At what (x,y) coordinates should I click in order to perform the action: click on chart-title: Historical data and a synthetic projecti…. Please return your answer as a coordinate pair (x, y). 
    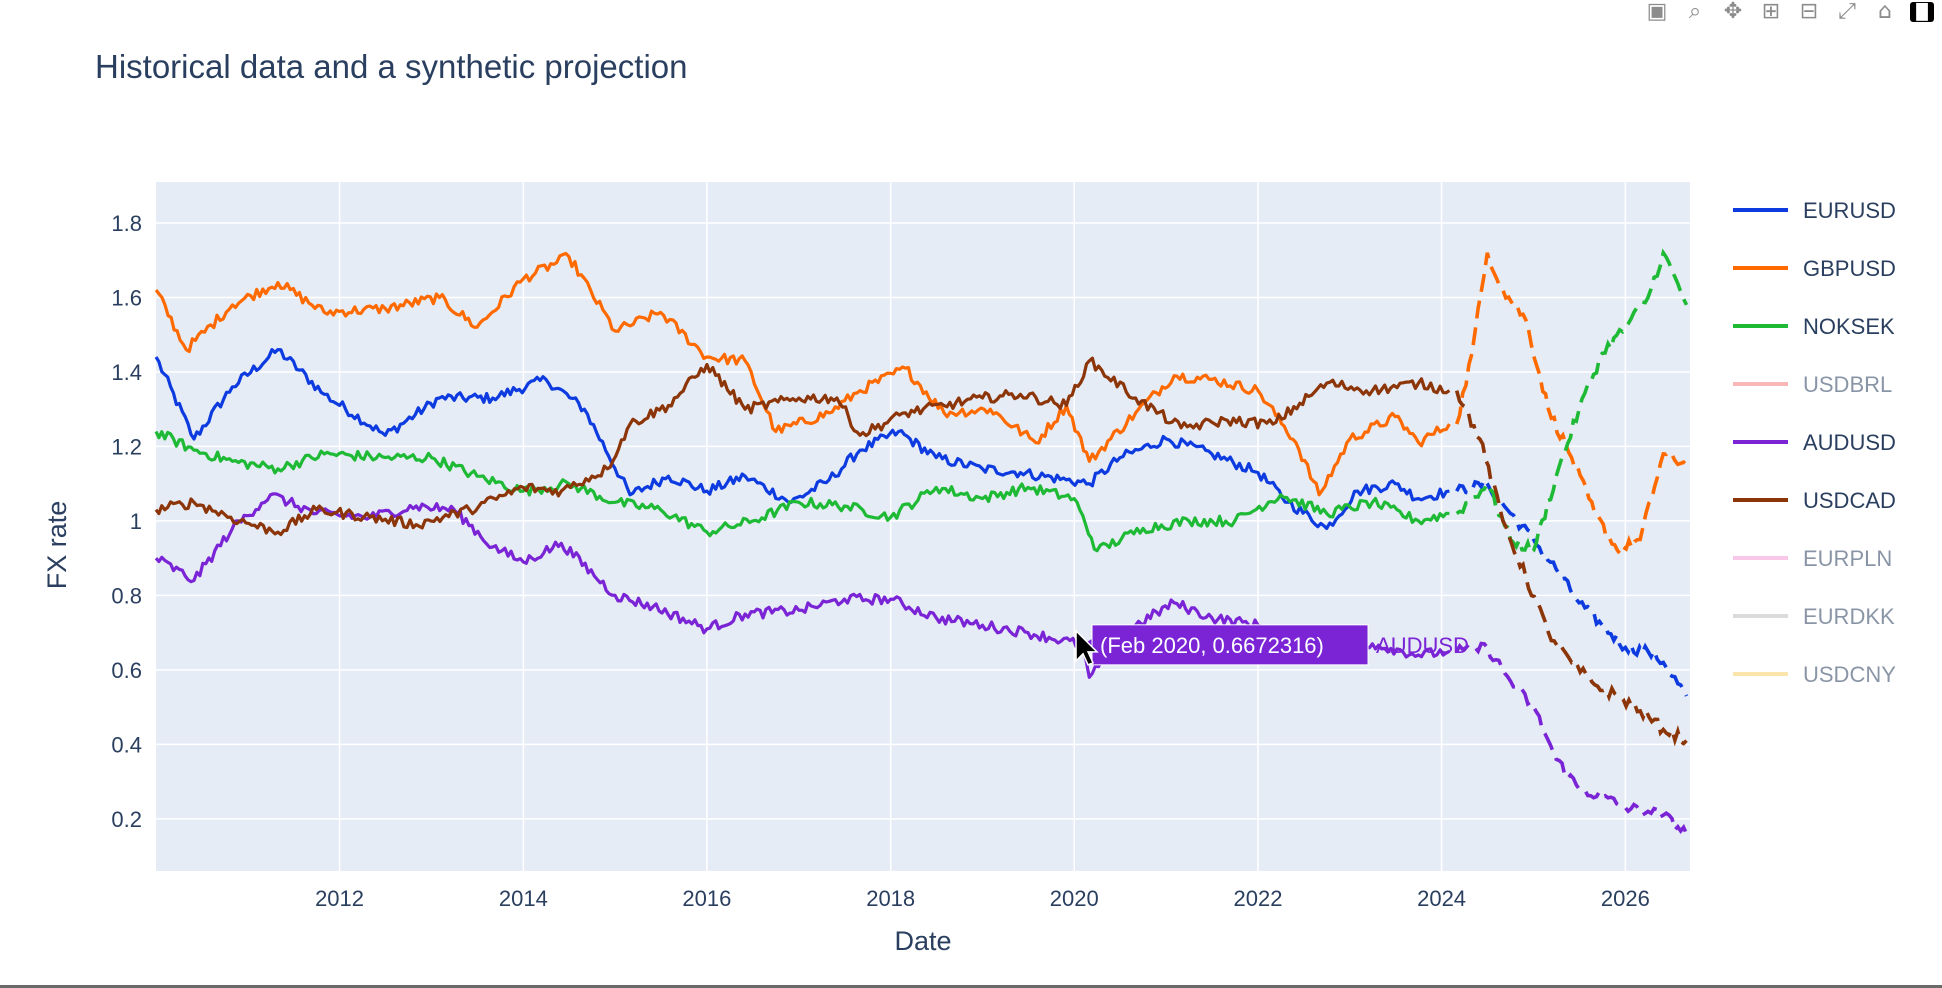
    Looking at the image, I should click on (391, 66).